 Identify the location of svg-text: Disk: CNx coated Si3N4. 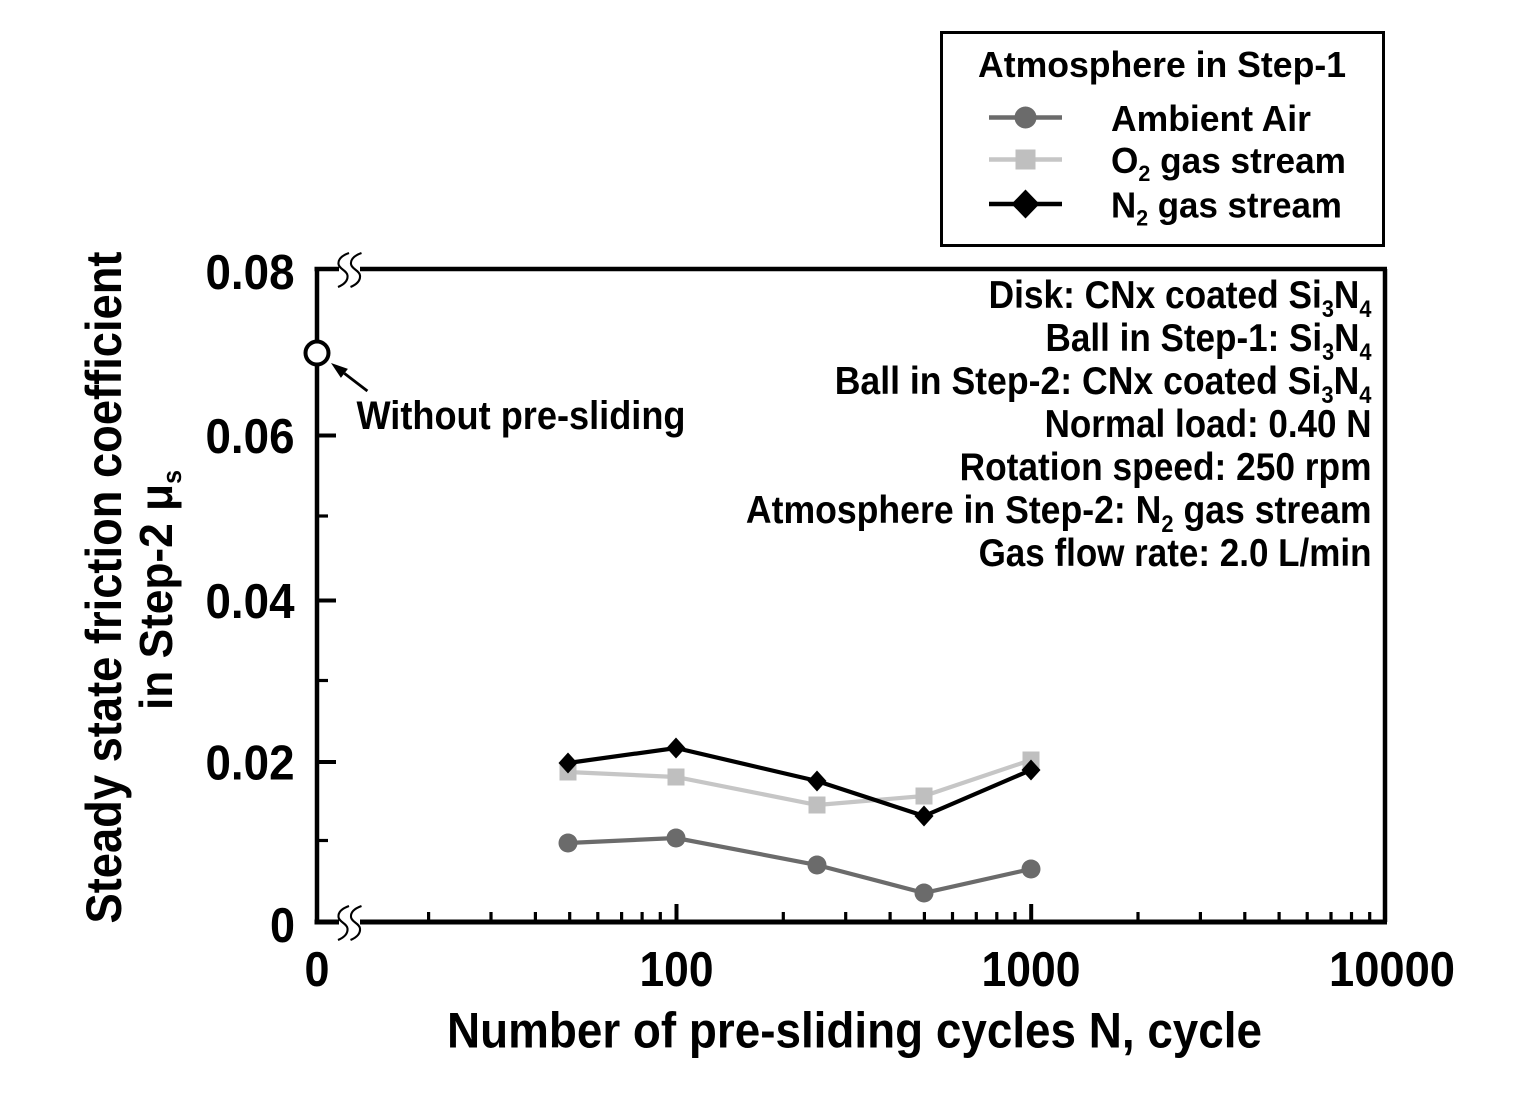
(1180, 297).